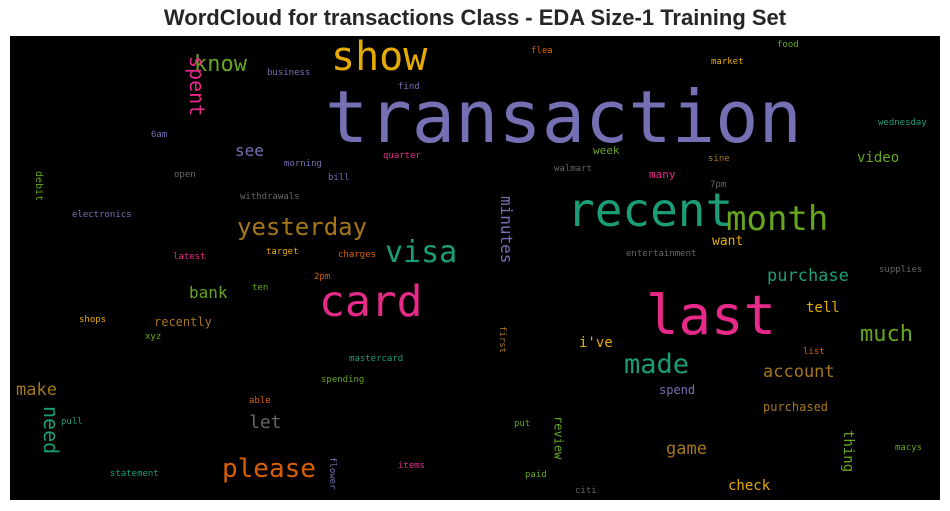 The image size is (950, 511). What do you see at coordinates (727, 241) in the screenshot?
I see `word-want: want` at bounding box center [727, 241].